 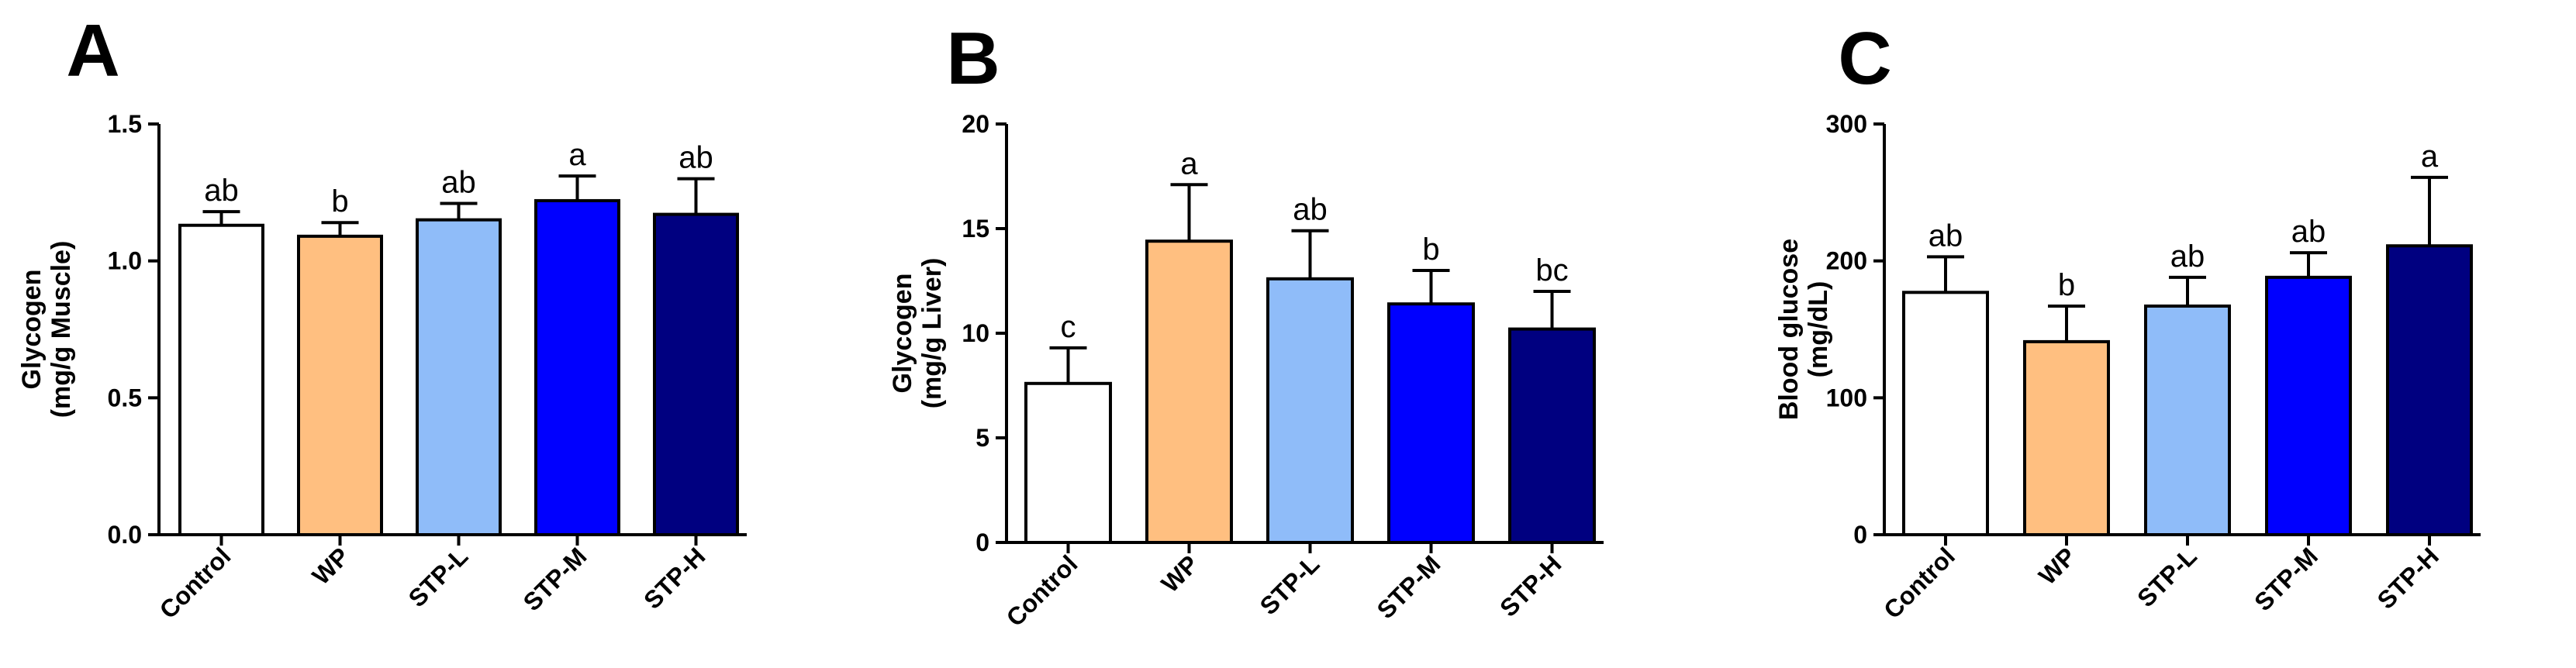 I want to click on y-axis-title-line1: Blood glucose, so click(x=1789, y=329).